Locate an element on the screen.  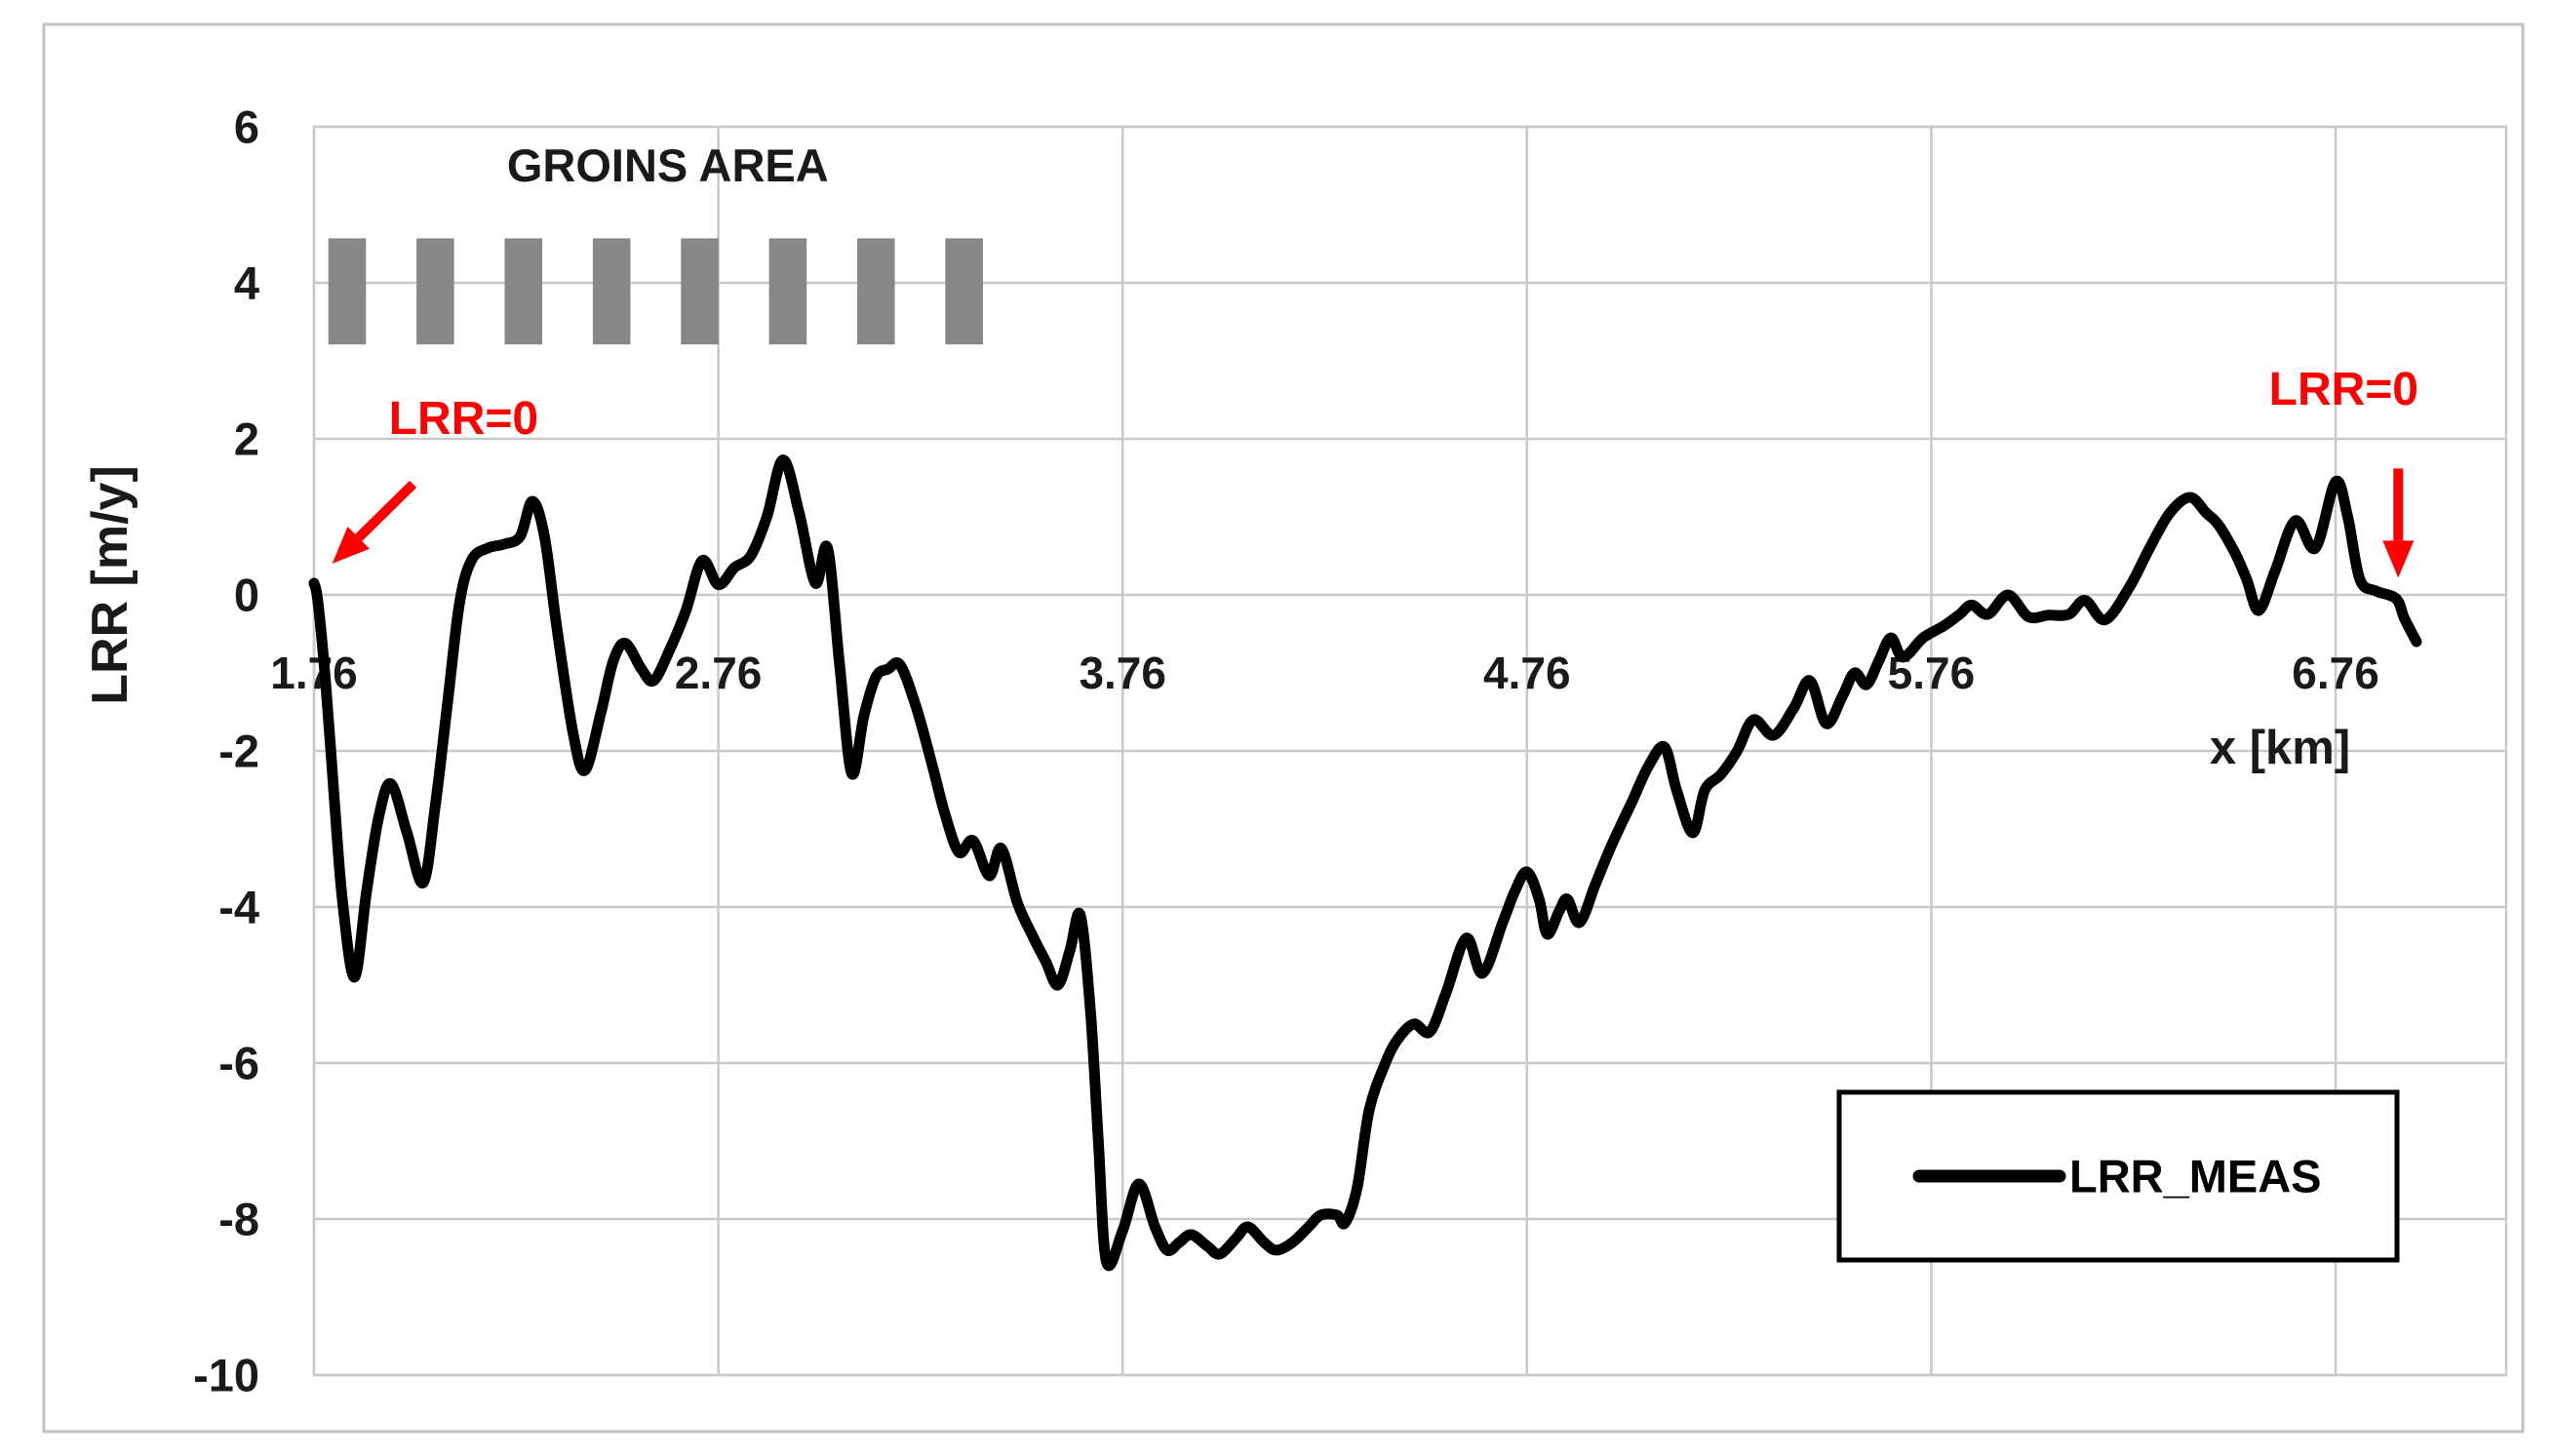
annotation-lrr0-right: LRR=0 is located at coordinates (2344, 471).